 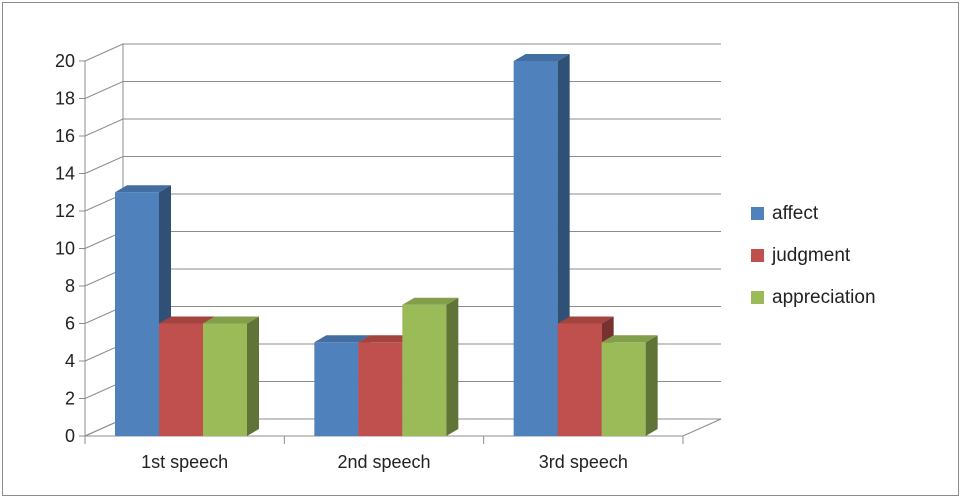 I want to click on y-tick-label: 0, so click(x=70, y=436).